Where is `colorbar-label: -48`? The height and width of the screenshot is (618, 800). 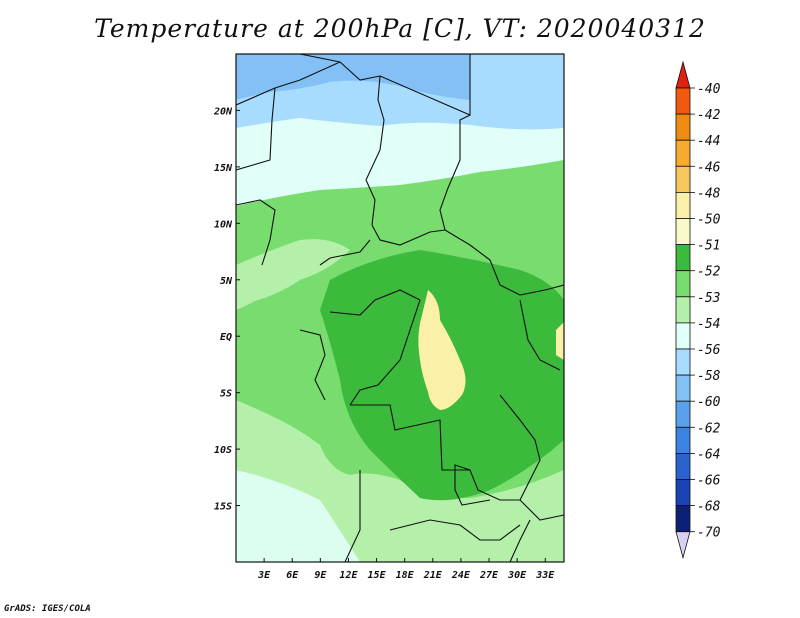 colorbar-label: -48 is located at coordinates (709, 193).